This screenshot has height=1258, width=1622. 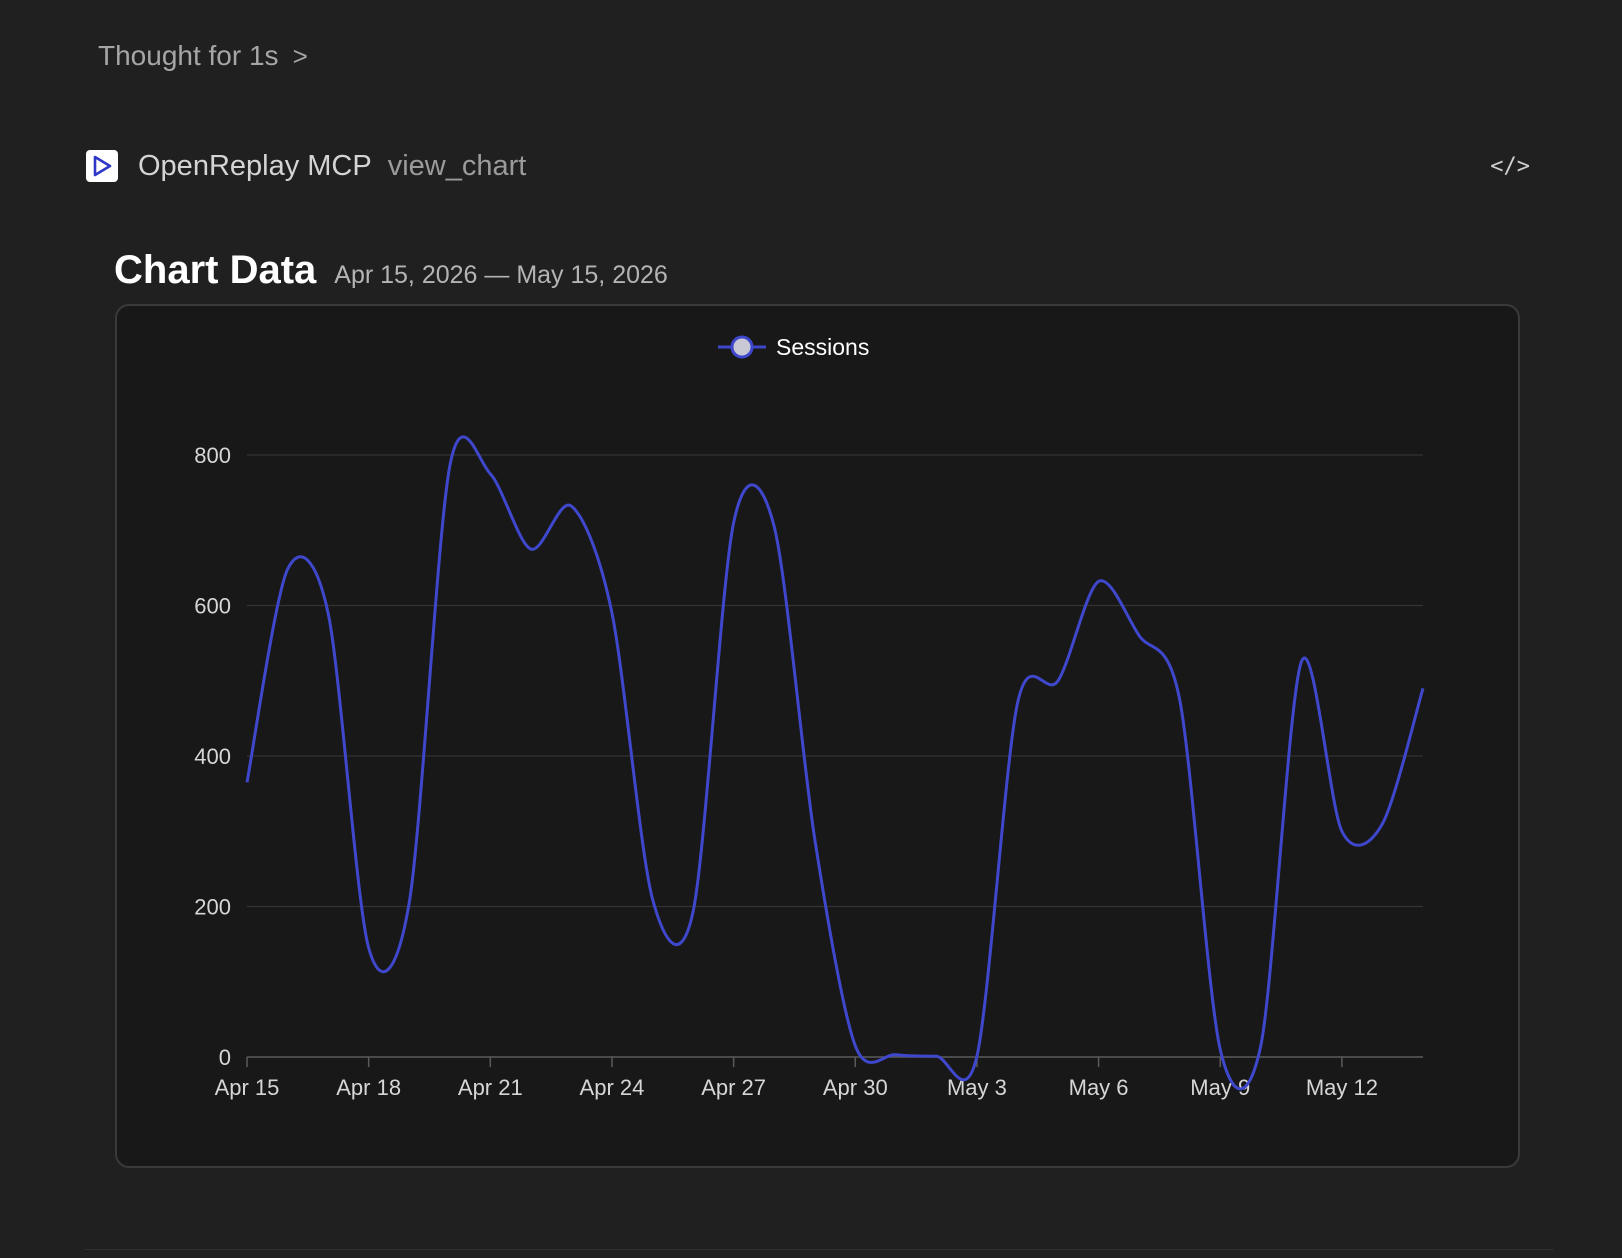 What do you see at coordinates (212, 907) in the screenshot?
I see `y-tick-label: 200` at bounding box center [212, 907].